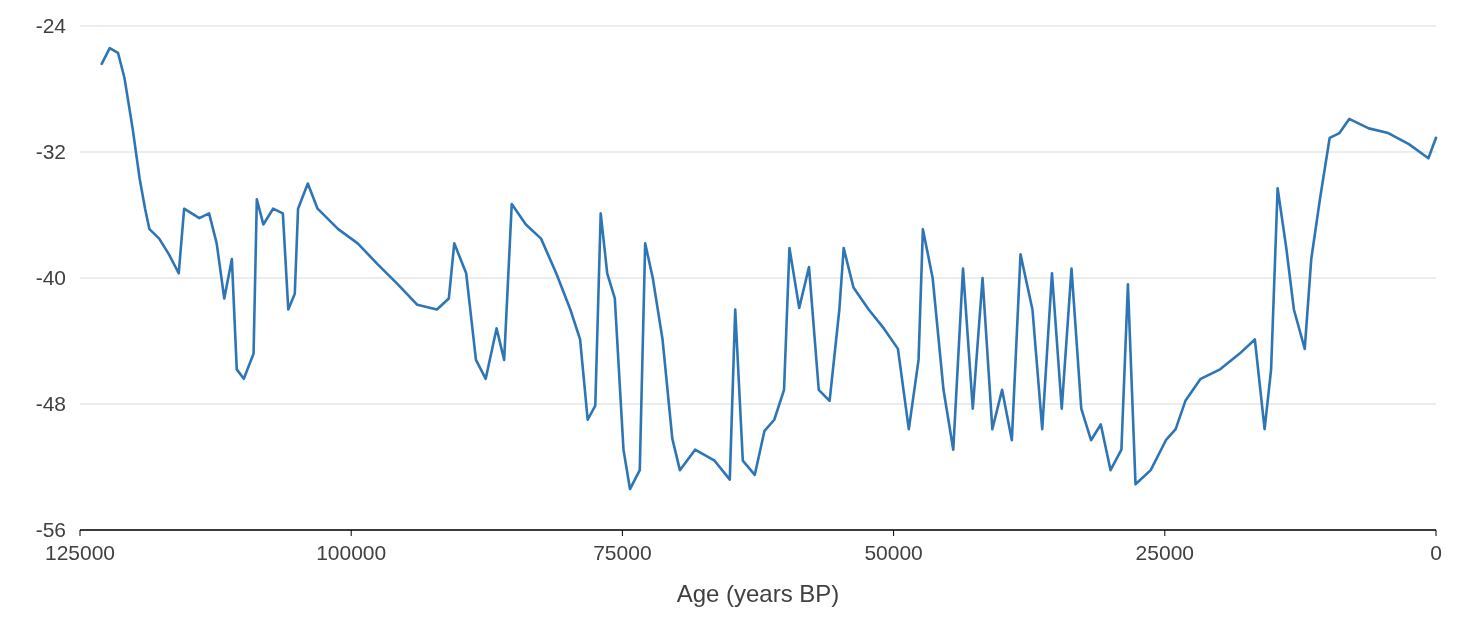 Image resolution: width=1470 pixels, height=622 pixels. Describe the element at coordinates (50, 152) in the screenshot. I see `y-tick-label: -32` at that location.